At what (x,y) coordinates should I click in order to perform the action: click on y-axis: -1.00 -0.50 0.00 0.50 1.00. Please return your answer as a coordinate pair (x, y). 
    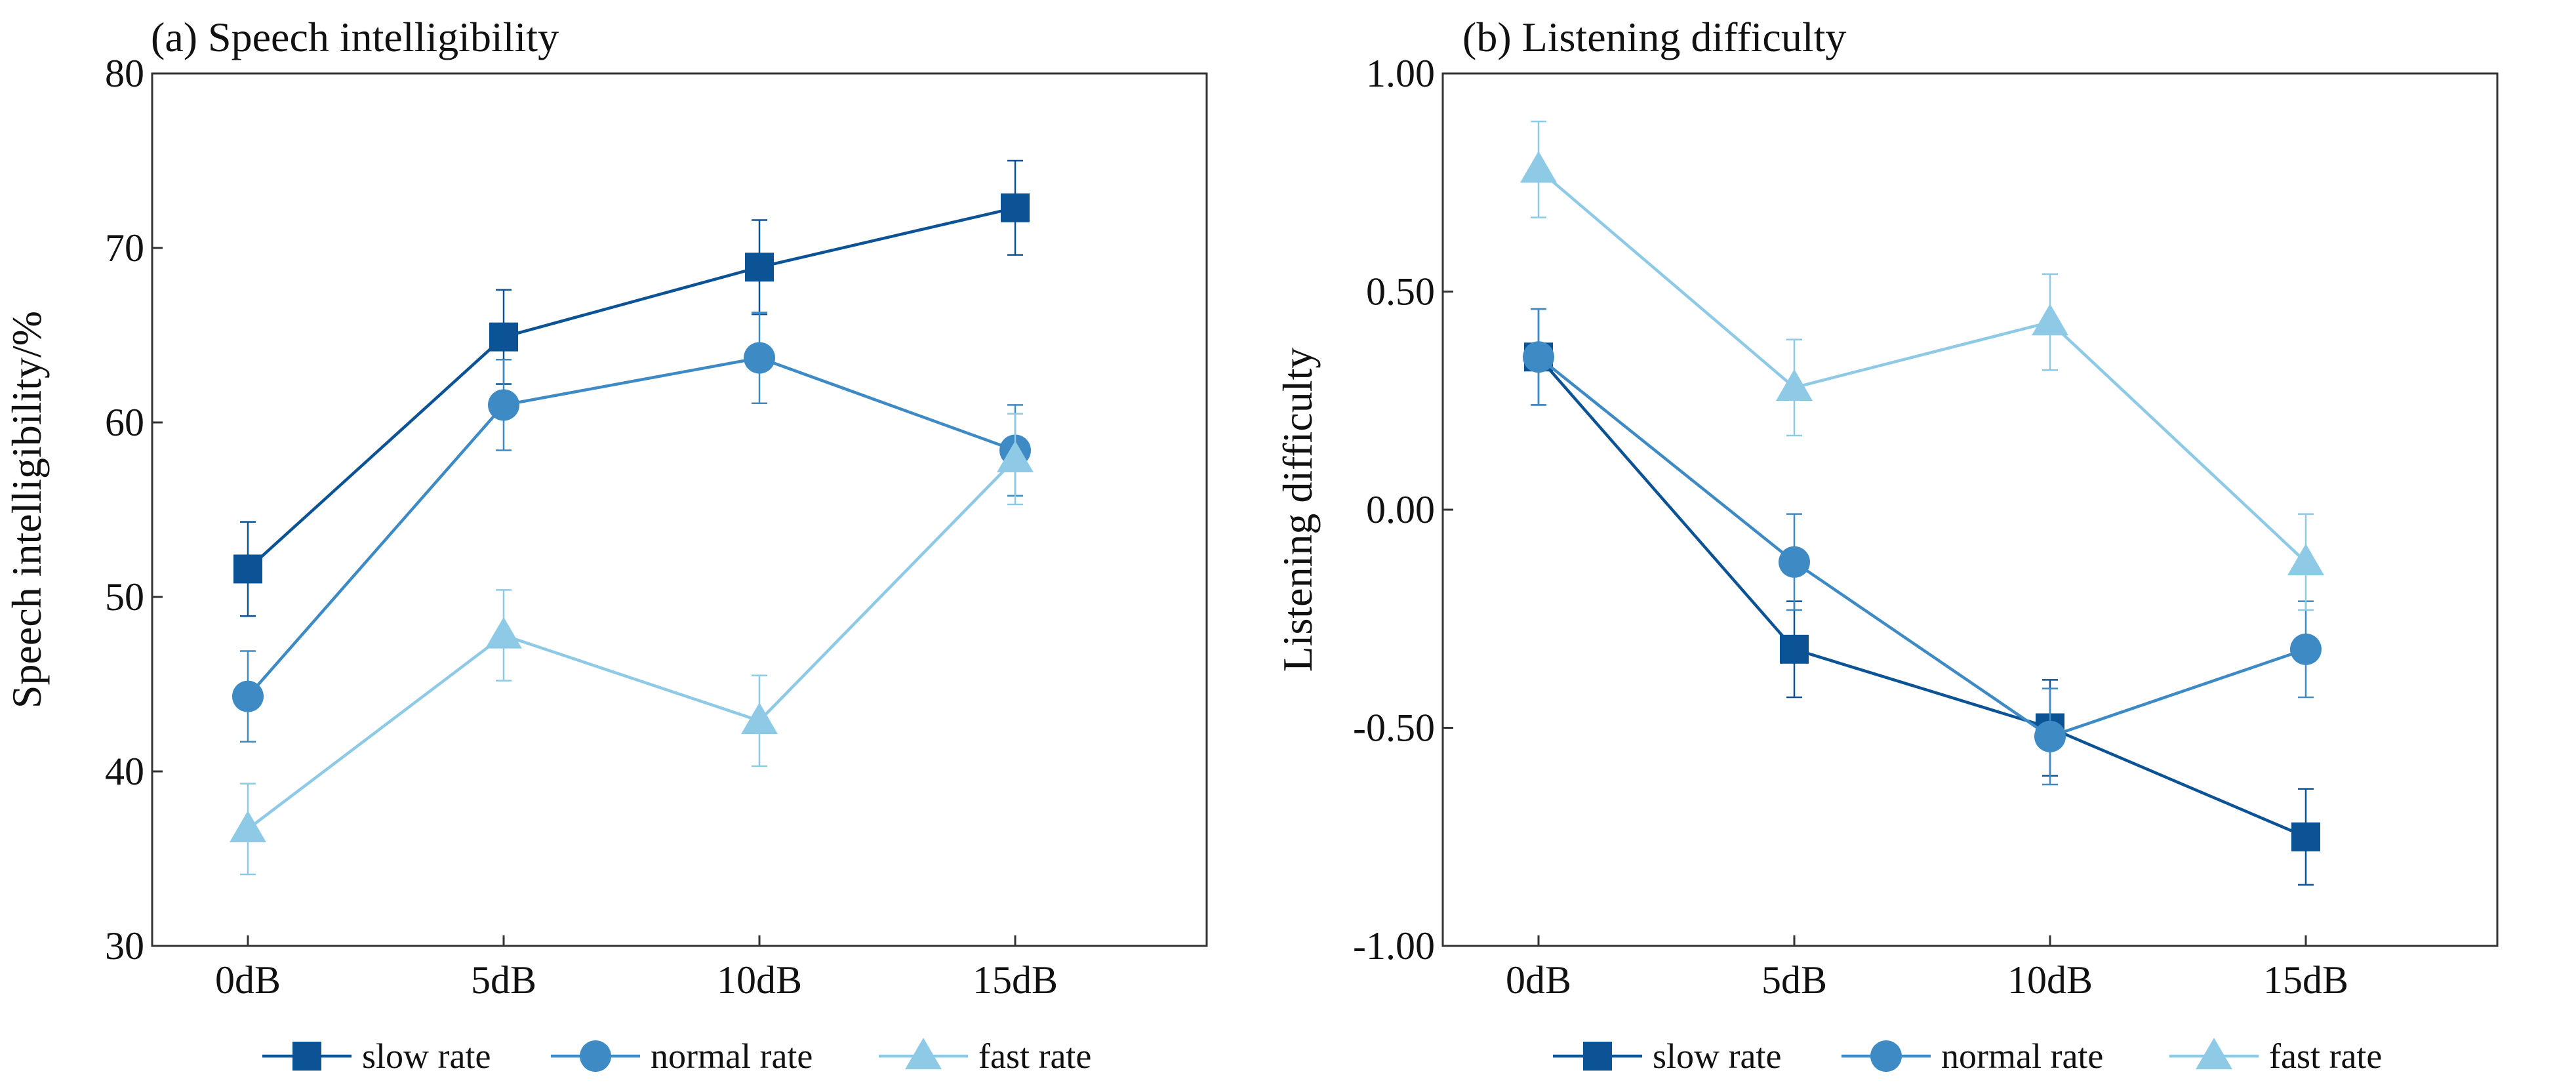
    Looking at the image, I should click on (1403, 510).